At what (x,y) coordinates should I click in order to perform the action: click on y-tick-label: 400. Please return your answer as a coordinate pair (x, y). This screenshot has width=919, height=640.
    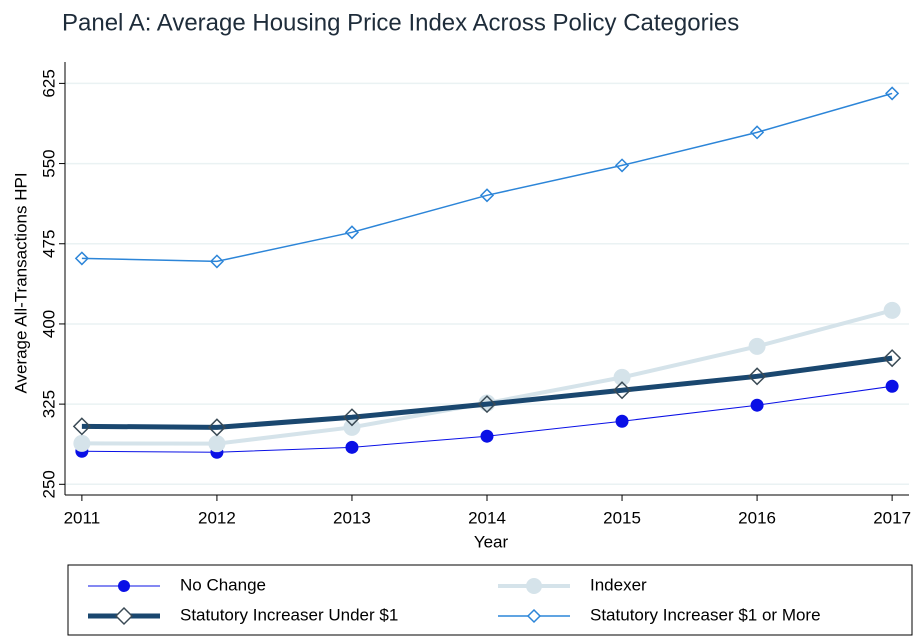
    Looking at the image, I should click on (48, 324).